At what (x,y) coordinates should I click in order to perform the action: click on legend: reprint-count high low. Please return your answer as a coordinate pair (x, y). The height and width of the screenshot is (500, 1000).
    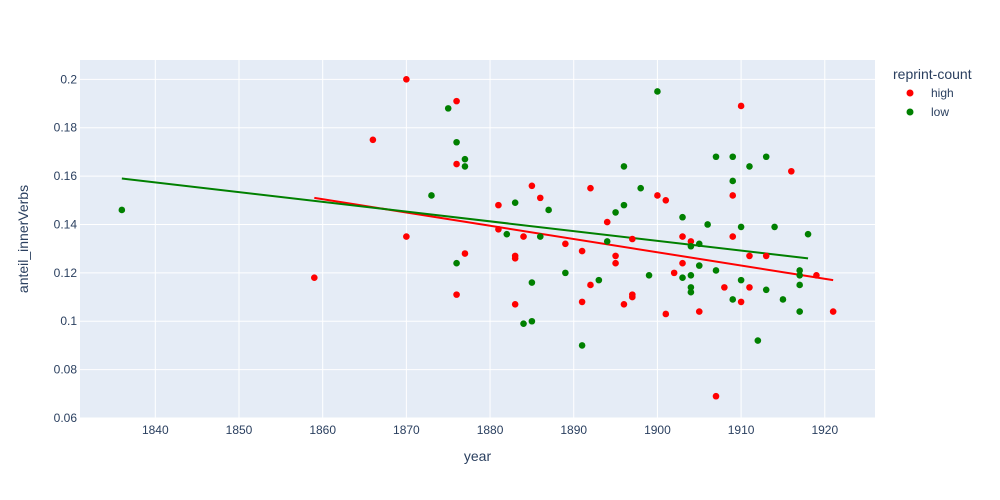
    Looking at the image, I should click on (932, 92).